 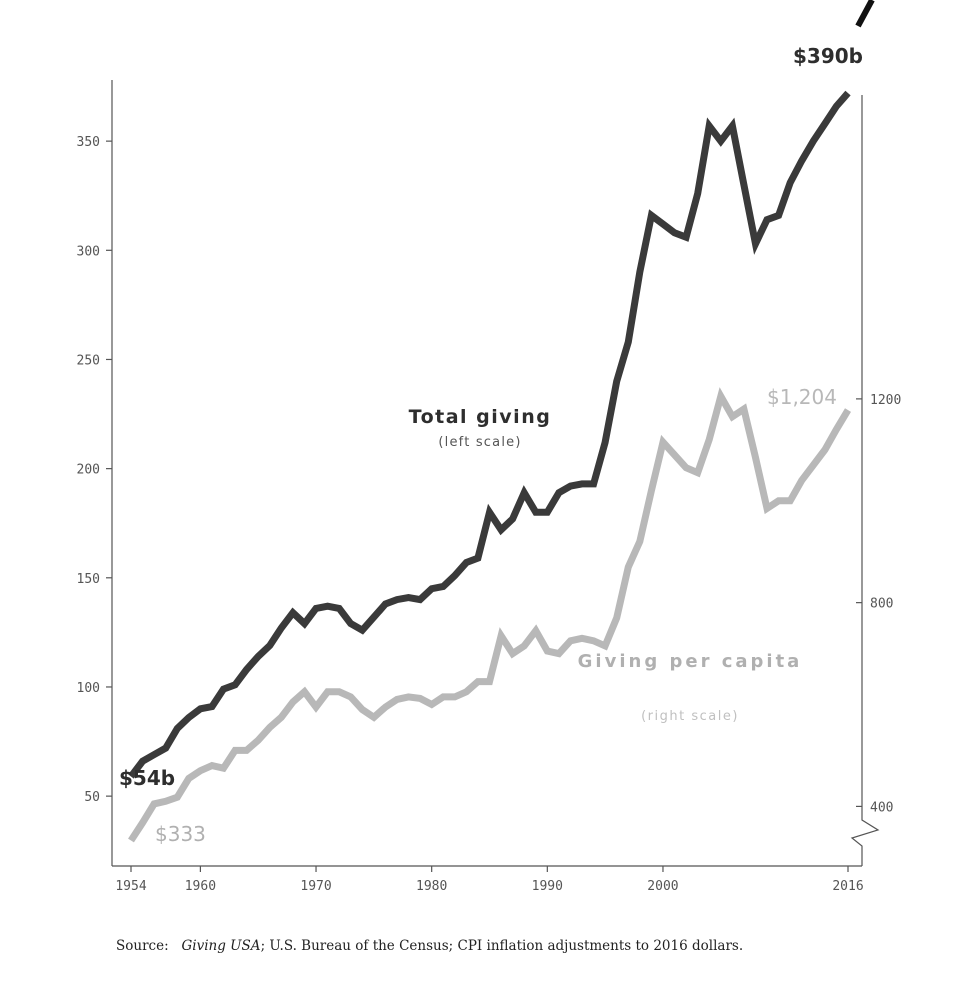 I want to click on left-tick-label: 100, so click(x=88, y=688).